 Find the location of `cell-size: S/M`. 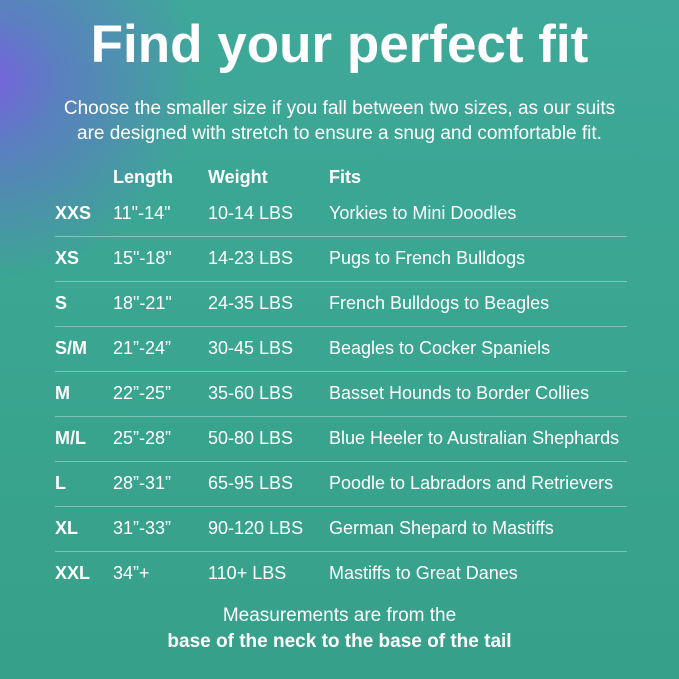

cell-size: S/M is located at coordinates (71, 348).